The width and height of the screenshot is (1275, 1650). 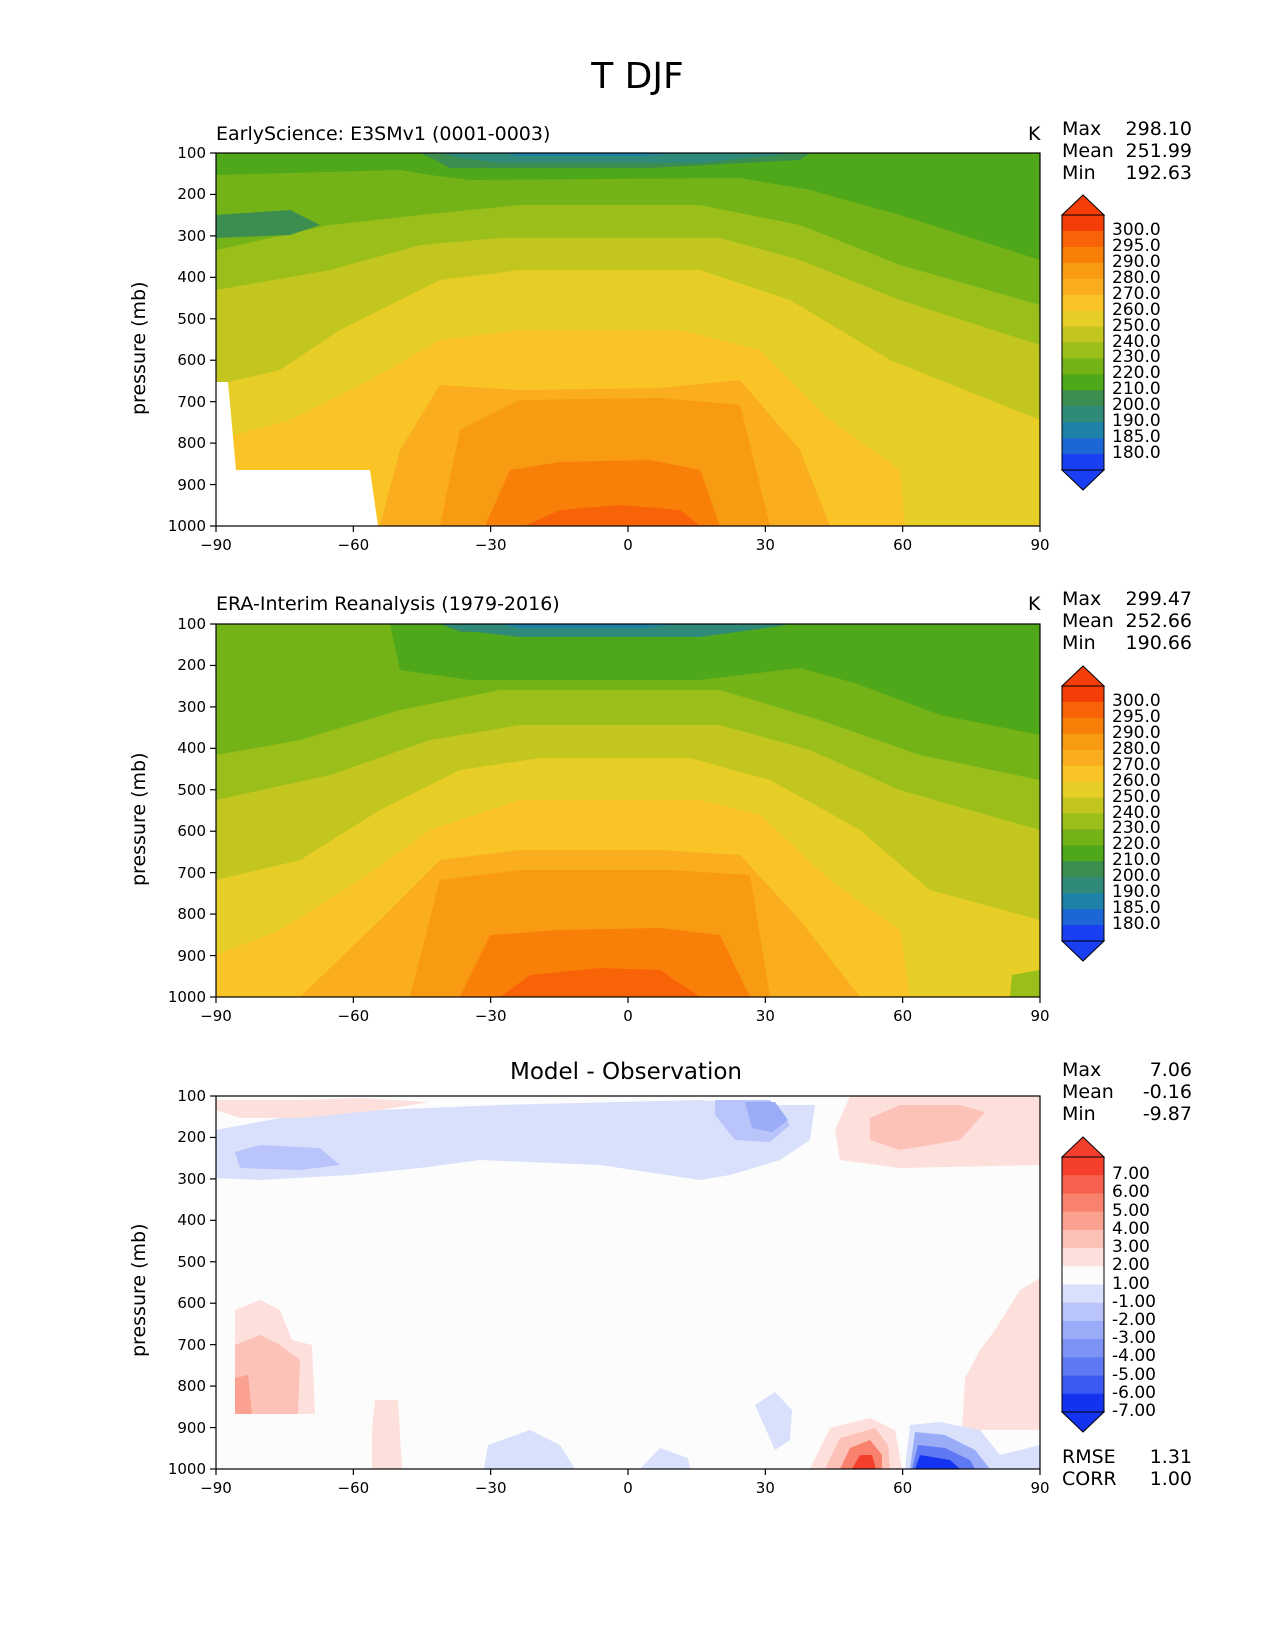 I want to click on stat-mean-value: 251.99, so click(x=1158, y=151).